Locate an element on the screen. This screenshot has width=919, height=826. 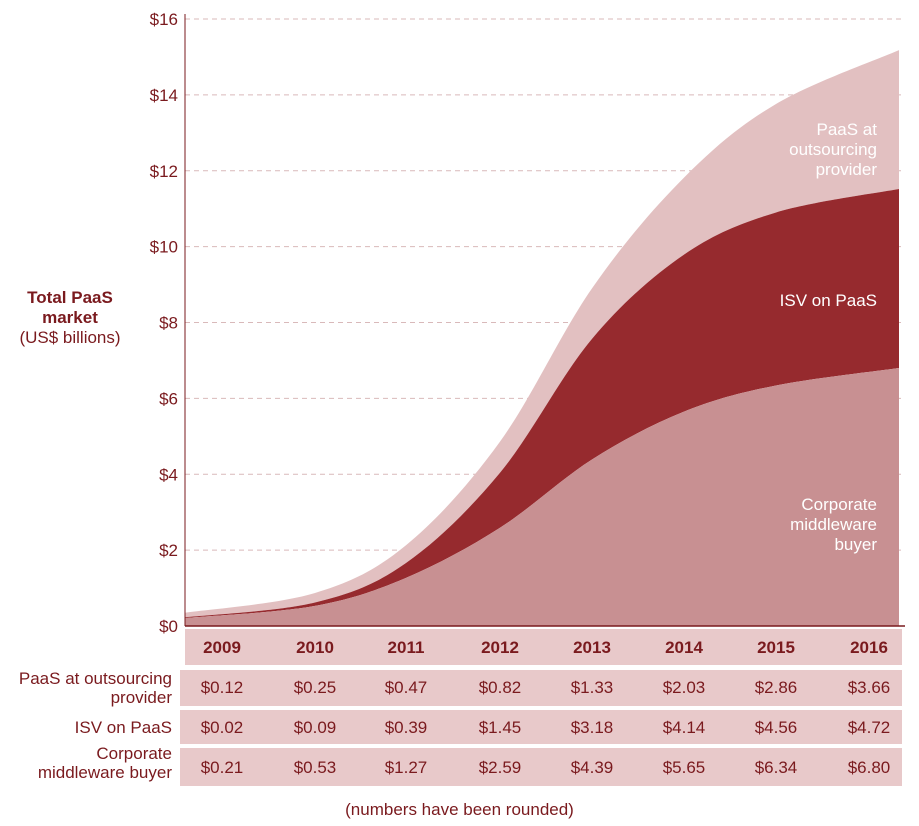
series-label-outsourcing: PaaS at outsourcing provider is located at coordinates (833, 149).